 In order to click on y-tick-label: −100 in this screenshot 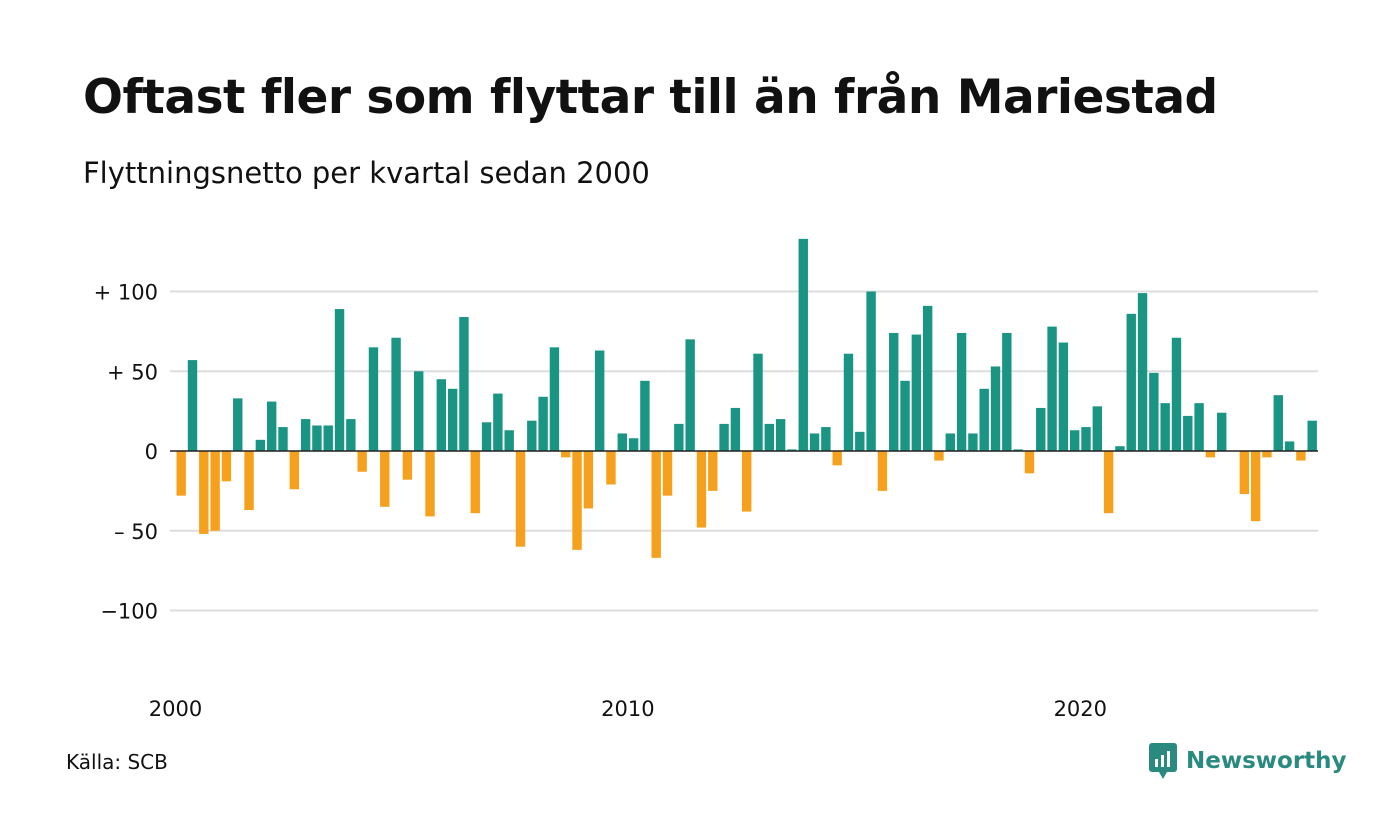, I will do `click(129, 612)`.